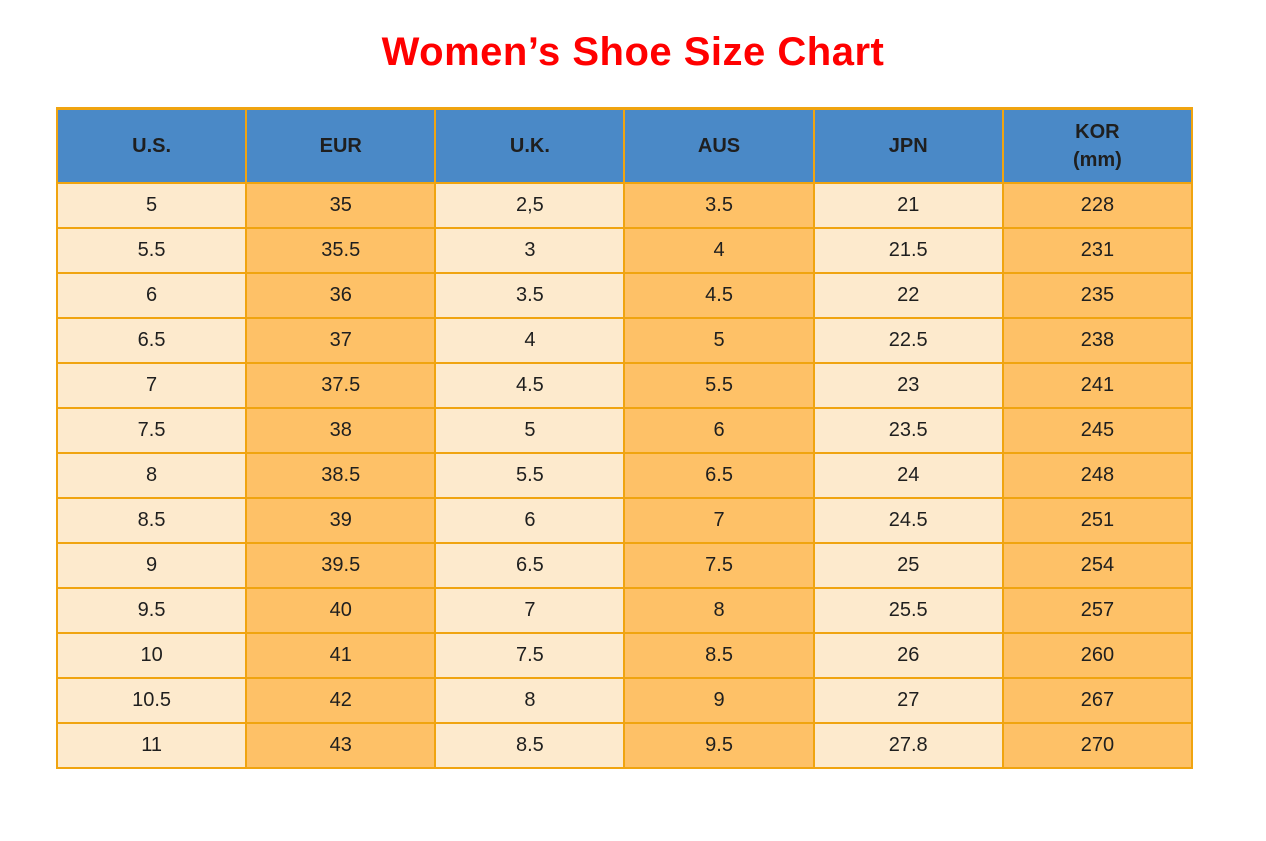 This screenshot has width=1266, height=841. Describe the element at coordinates (908, 430) in the screenshot. I see `table-cell: 23.5` at that location.